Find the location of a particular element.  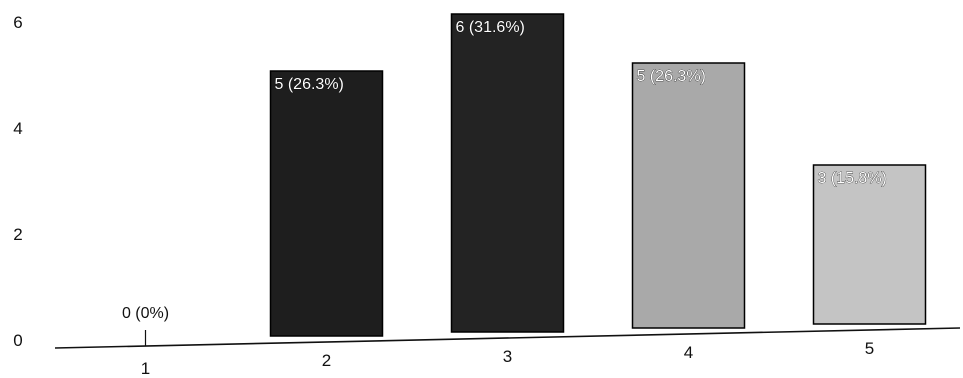

data-label-3: 6 (31.6%) is located at coordinates (490, 27).